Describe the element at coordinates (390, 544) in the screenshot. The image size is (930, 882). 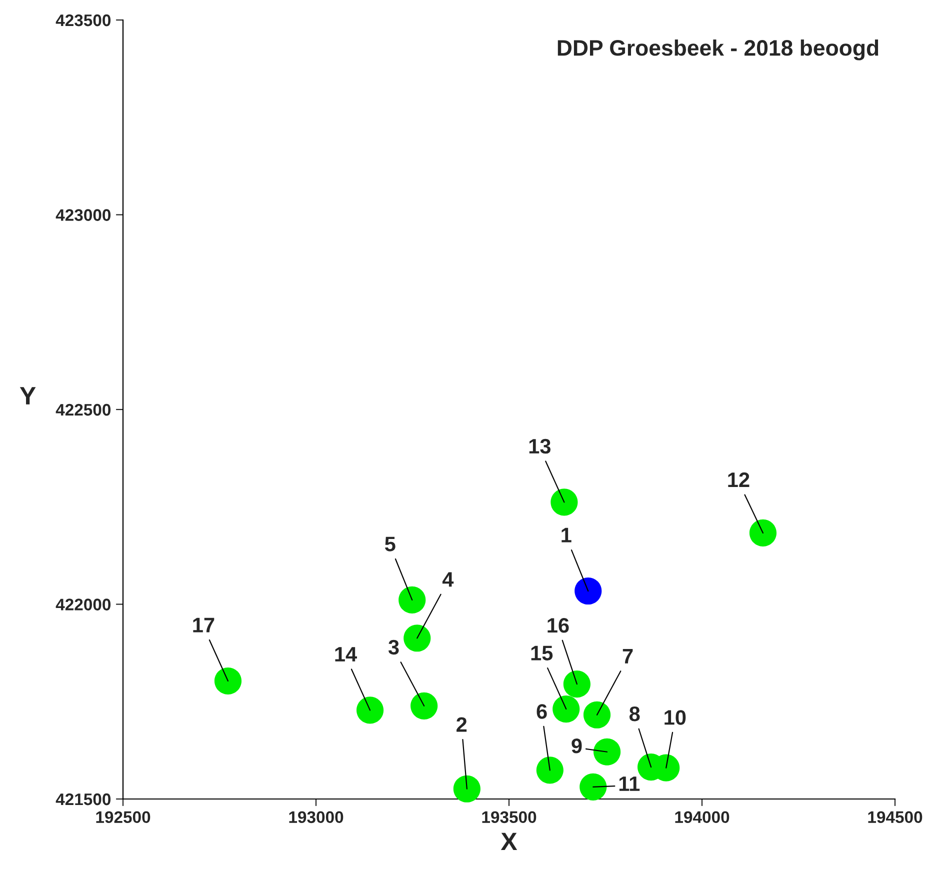
I see `annotation: 5` at that location.